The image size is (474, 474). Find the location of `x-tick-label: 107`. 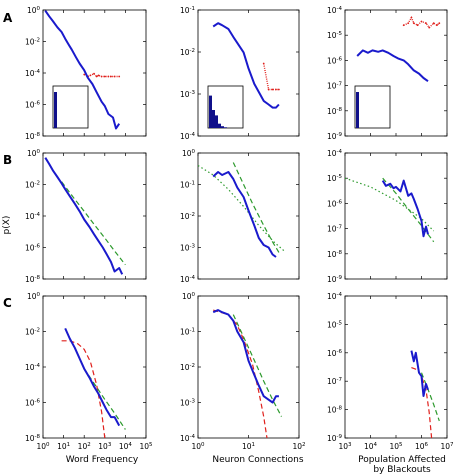

x-tick-label: 107 is located at coordinates (447, 446).